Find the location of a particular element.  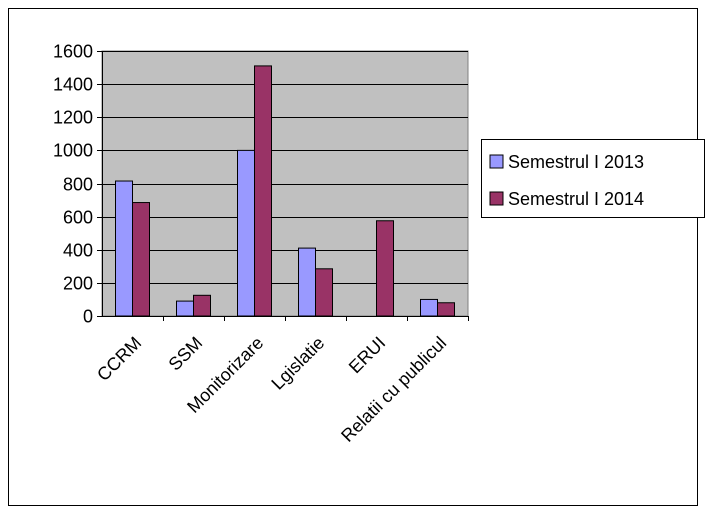

y-tick-label: 200 is located at coordinates (78, 284).